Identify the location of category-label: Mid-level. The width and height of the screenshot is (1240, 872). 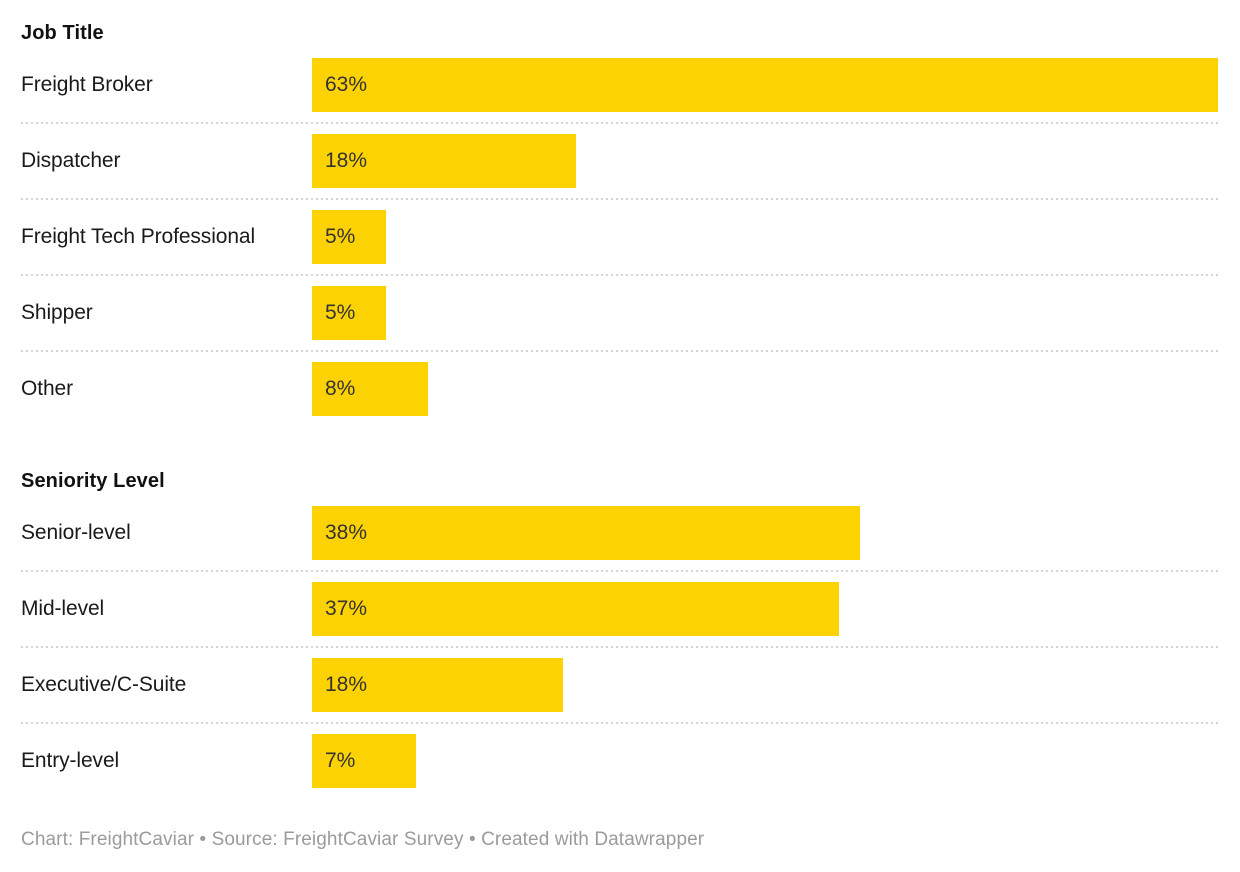
(63, 608).